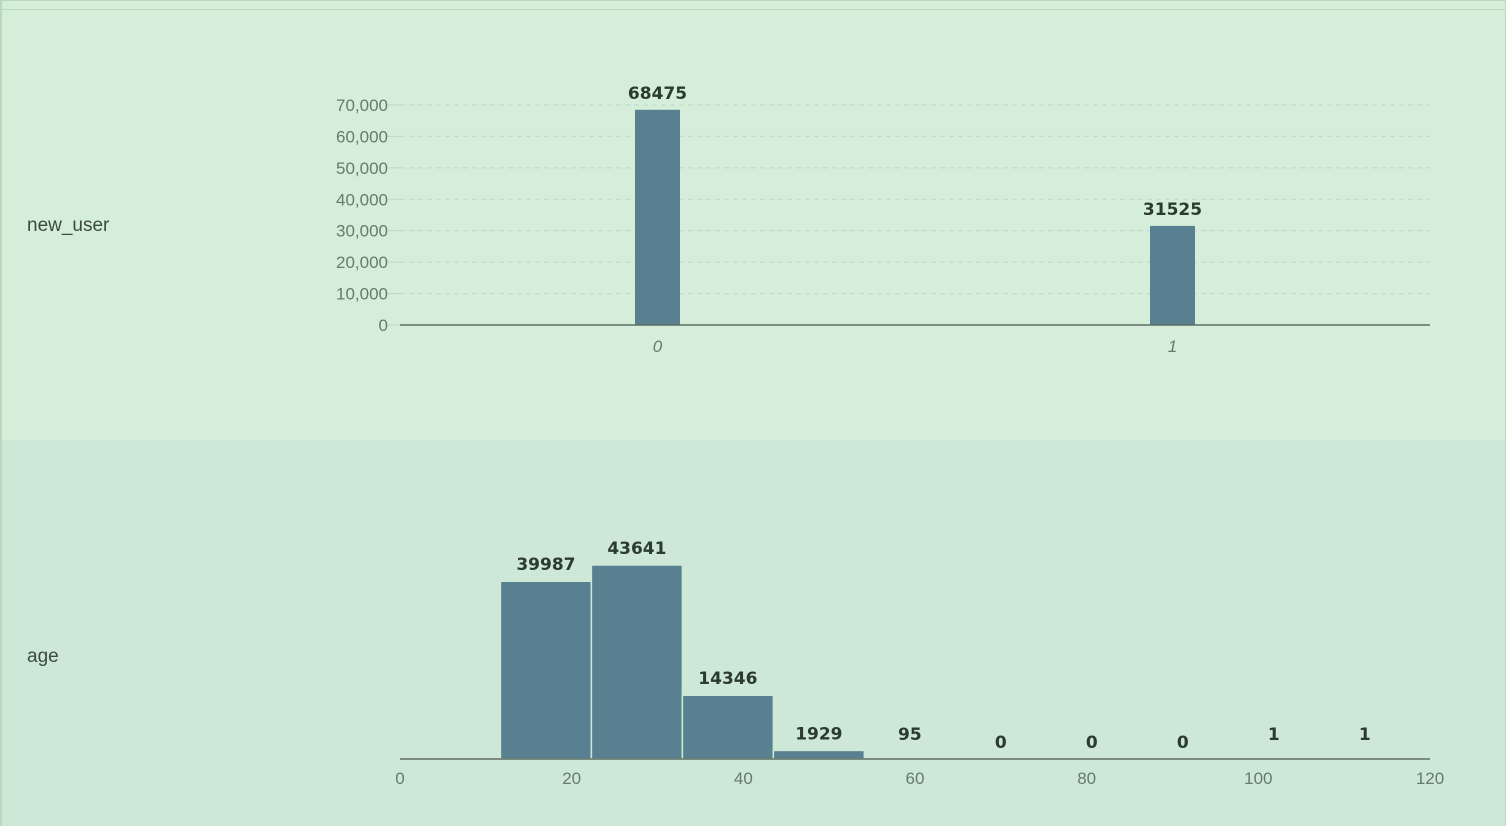 This screenshot has height=826, width=1506. I want to click on y-tick-label: 50,000, so click(362, 168).